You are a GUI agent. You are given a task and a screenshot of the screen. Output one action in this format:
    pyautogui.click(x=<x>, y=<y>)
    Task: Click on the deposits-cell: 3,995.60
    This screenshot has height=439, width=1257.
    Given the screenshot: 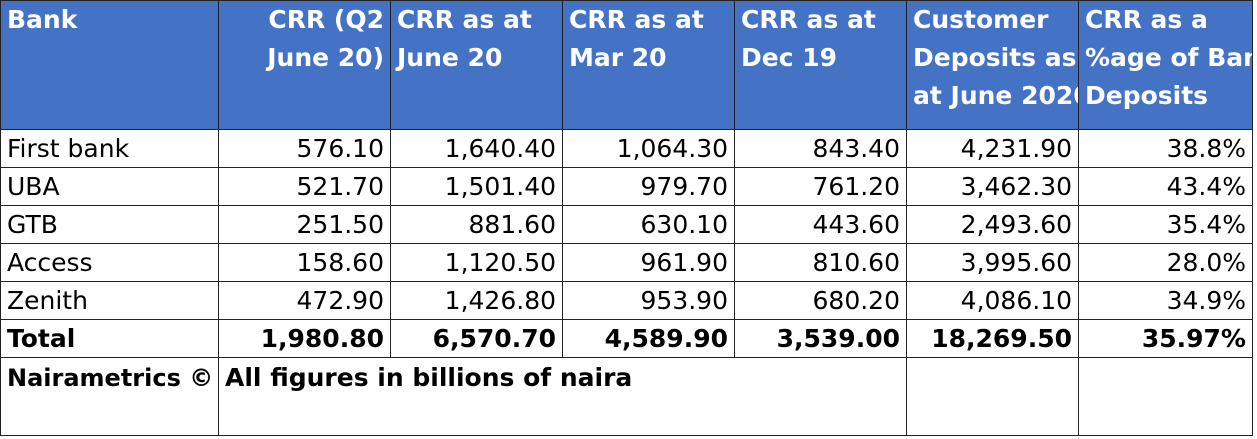 What is the action you would take?
    pyautogui.click(x=992, y=262)
    